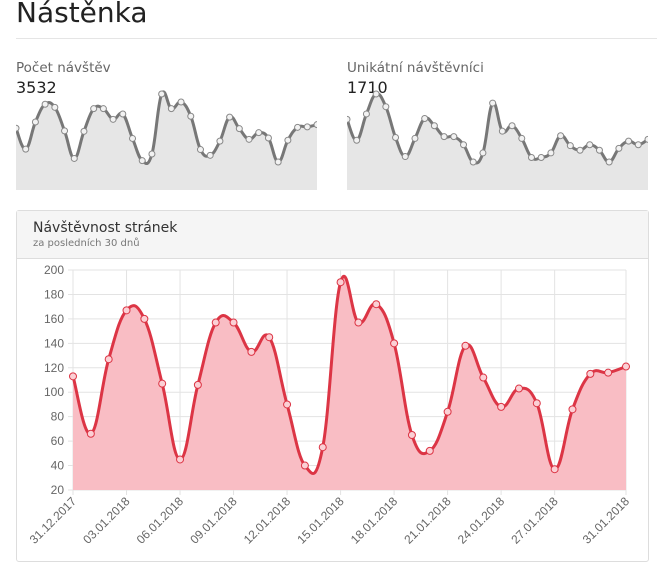  I want to click on x-tick-label: 31.12.2017, so click(53, 520).